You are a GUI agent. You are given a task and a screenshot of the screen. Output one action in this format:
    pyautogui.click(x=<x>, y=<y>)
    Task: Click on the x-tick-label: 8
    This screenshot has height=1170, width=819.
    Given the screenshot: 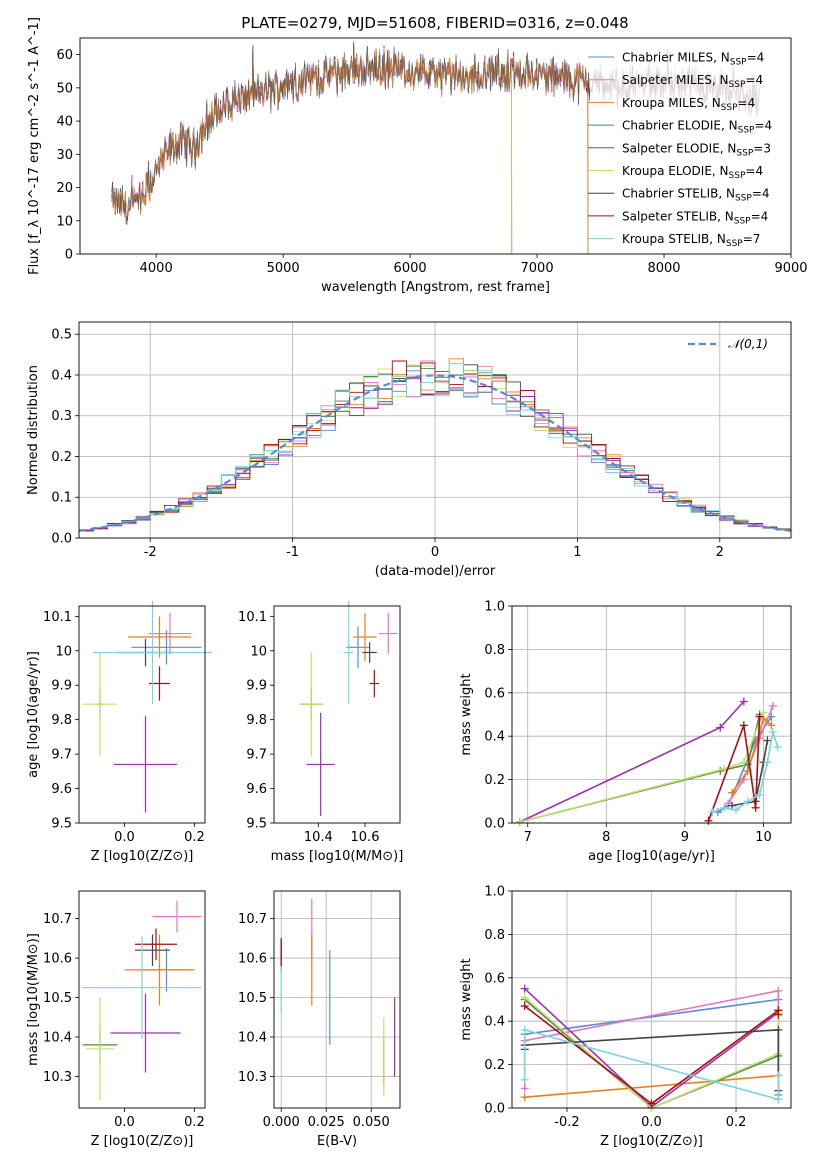 What is the action you would take?
    pyautogui.click(x=606, y=837)
    